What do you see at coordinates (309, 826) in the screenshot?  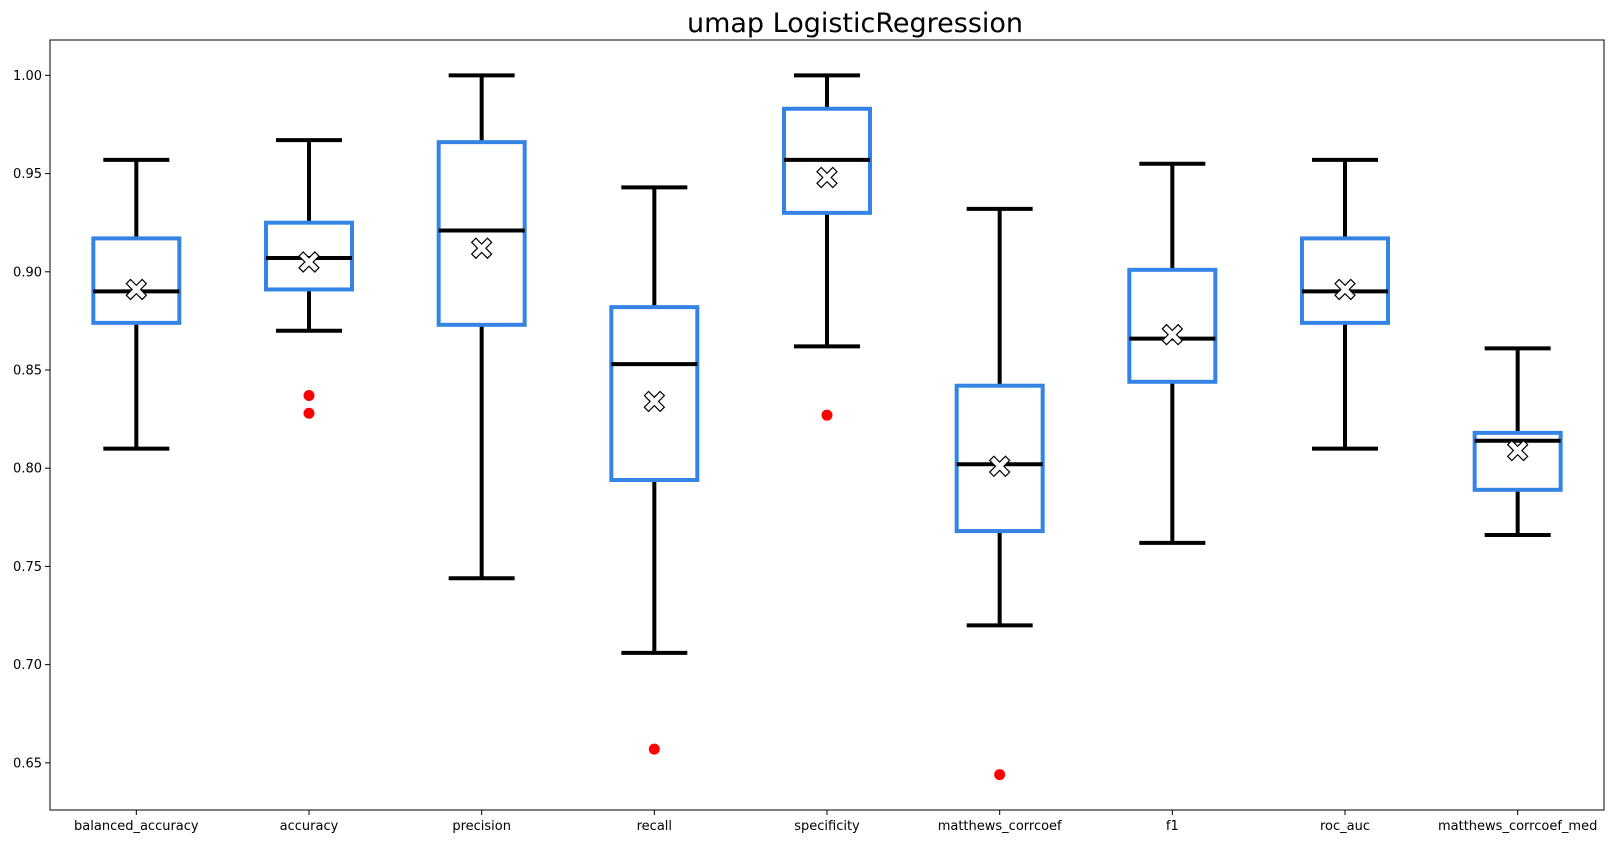 I see `x-tick-label: accuracy` at bounding box center [309, 826].